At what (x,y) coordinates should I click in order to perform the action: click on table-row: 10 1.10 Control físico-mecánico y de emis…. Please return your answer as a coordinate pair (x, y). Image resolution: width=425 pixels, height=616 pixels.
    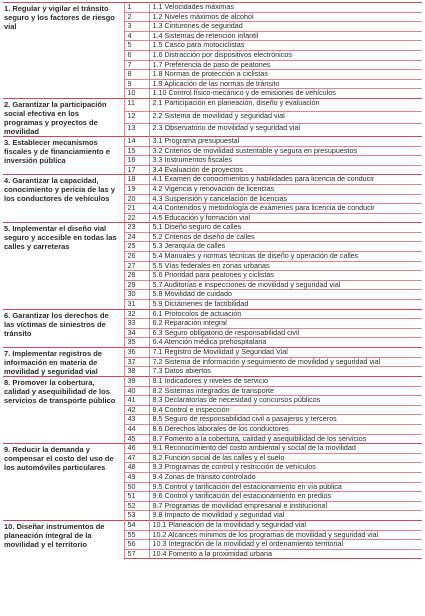
    Looking at the image, I should click on (212, 93).